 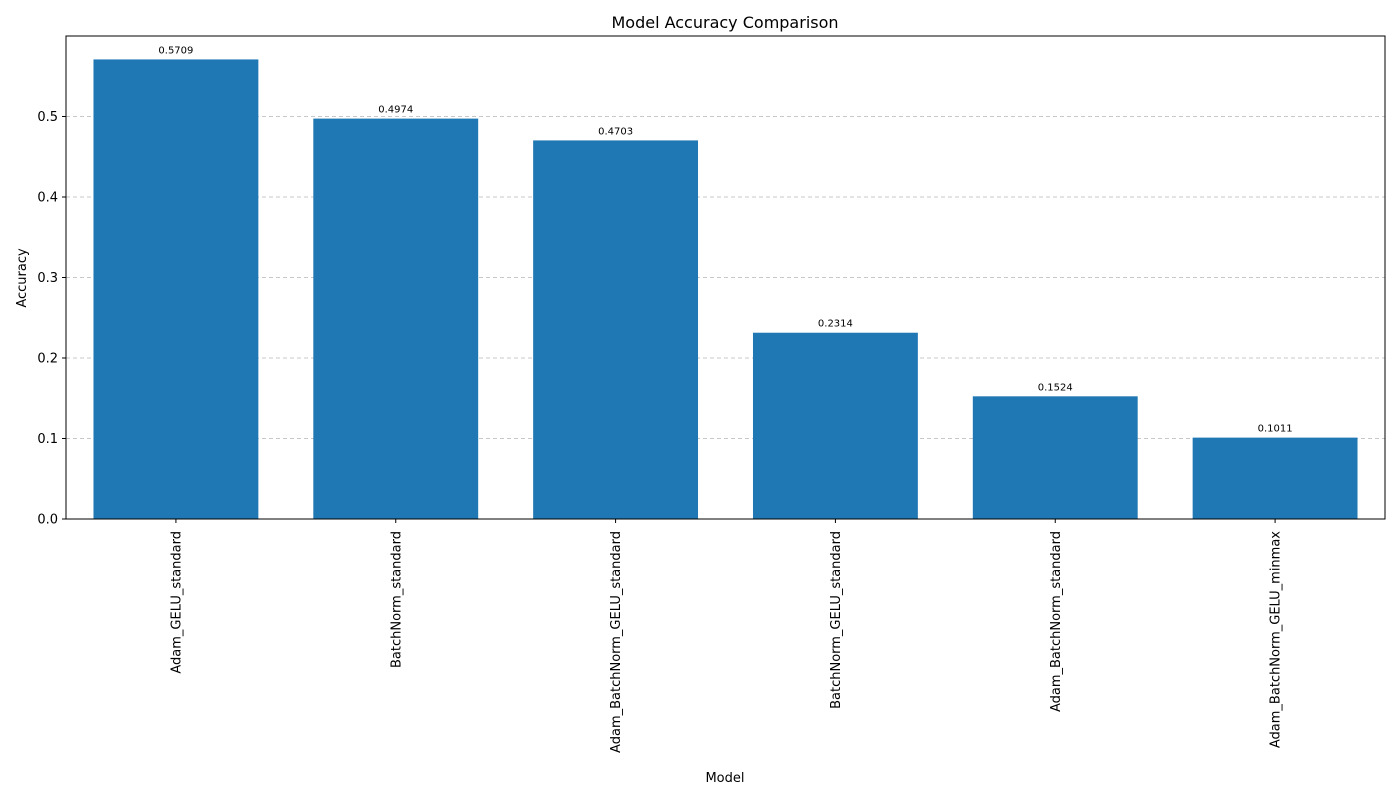 I want to click on x-tick-label: Adam_BatchNorm_GELU_standard, so click(x=616, y=642).